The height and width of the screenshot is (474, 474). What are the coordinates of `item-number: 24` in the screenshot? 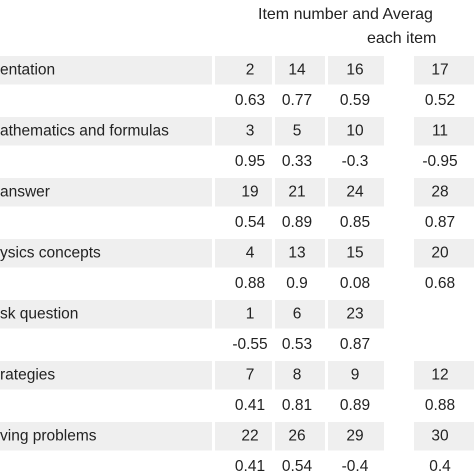 It's located at (355, 191).